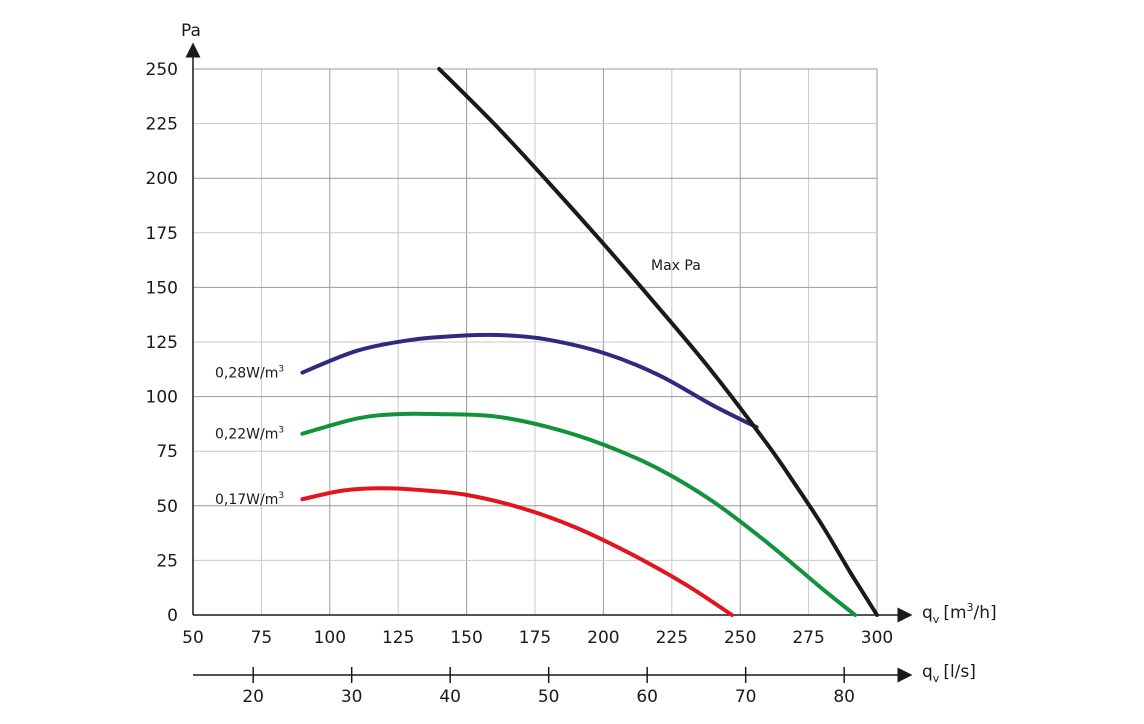 The height and width of the screenshot is (724, 1144). Describe the element at coordinates (249, 434) in the screenshot. I see `series-label-0-22w-m3: 0,22W/m3` at that location.